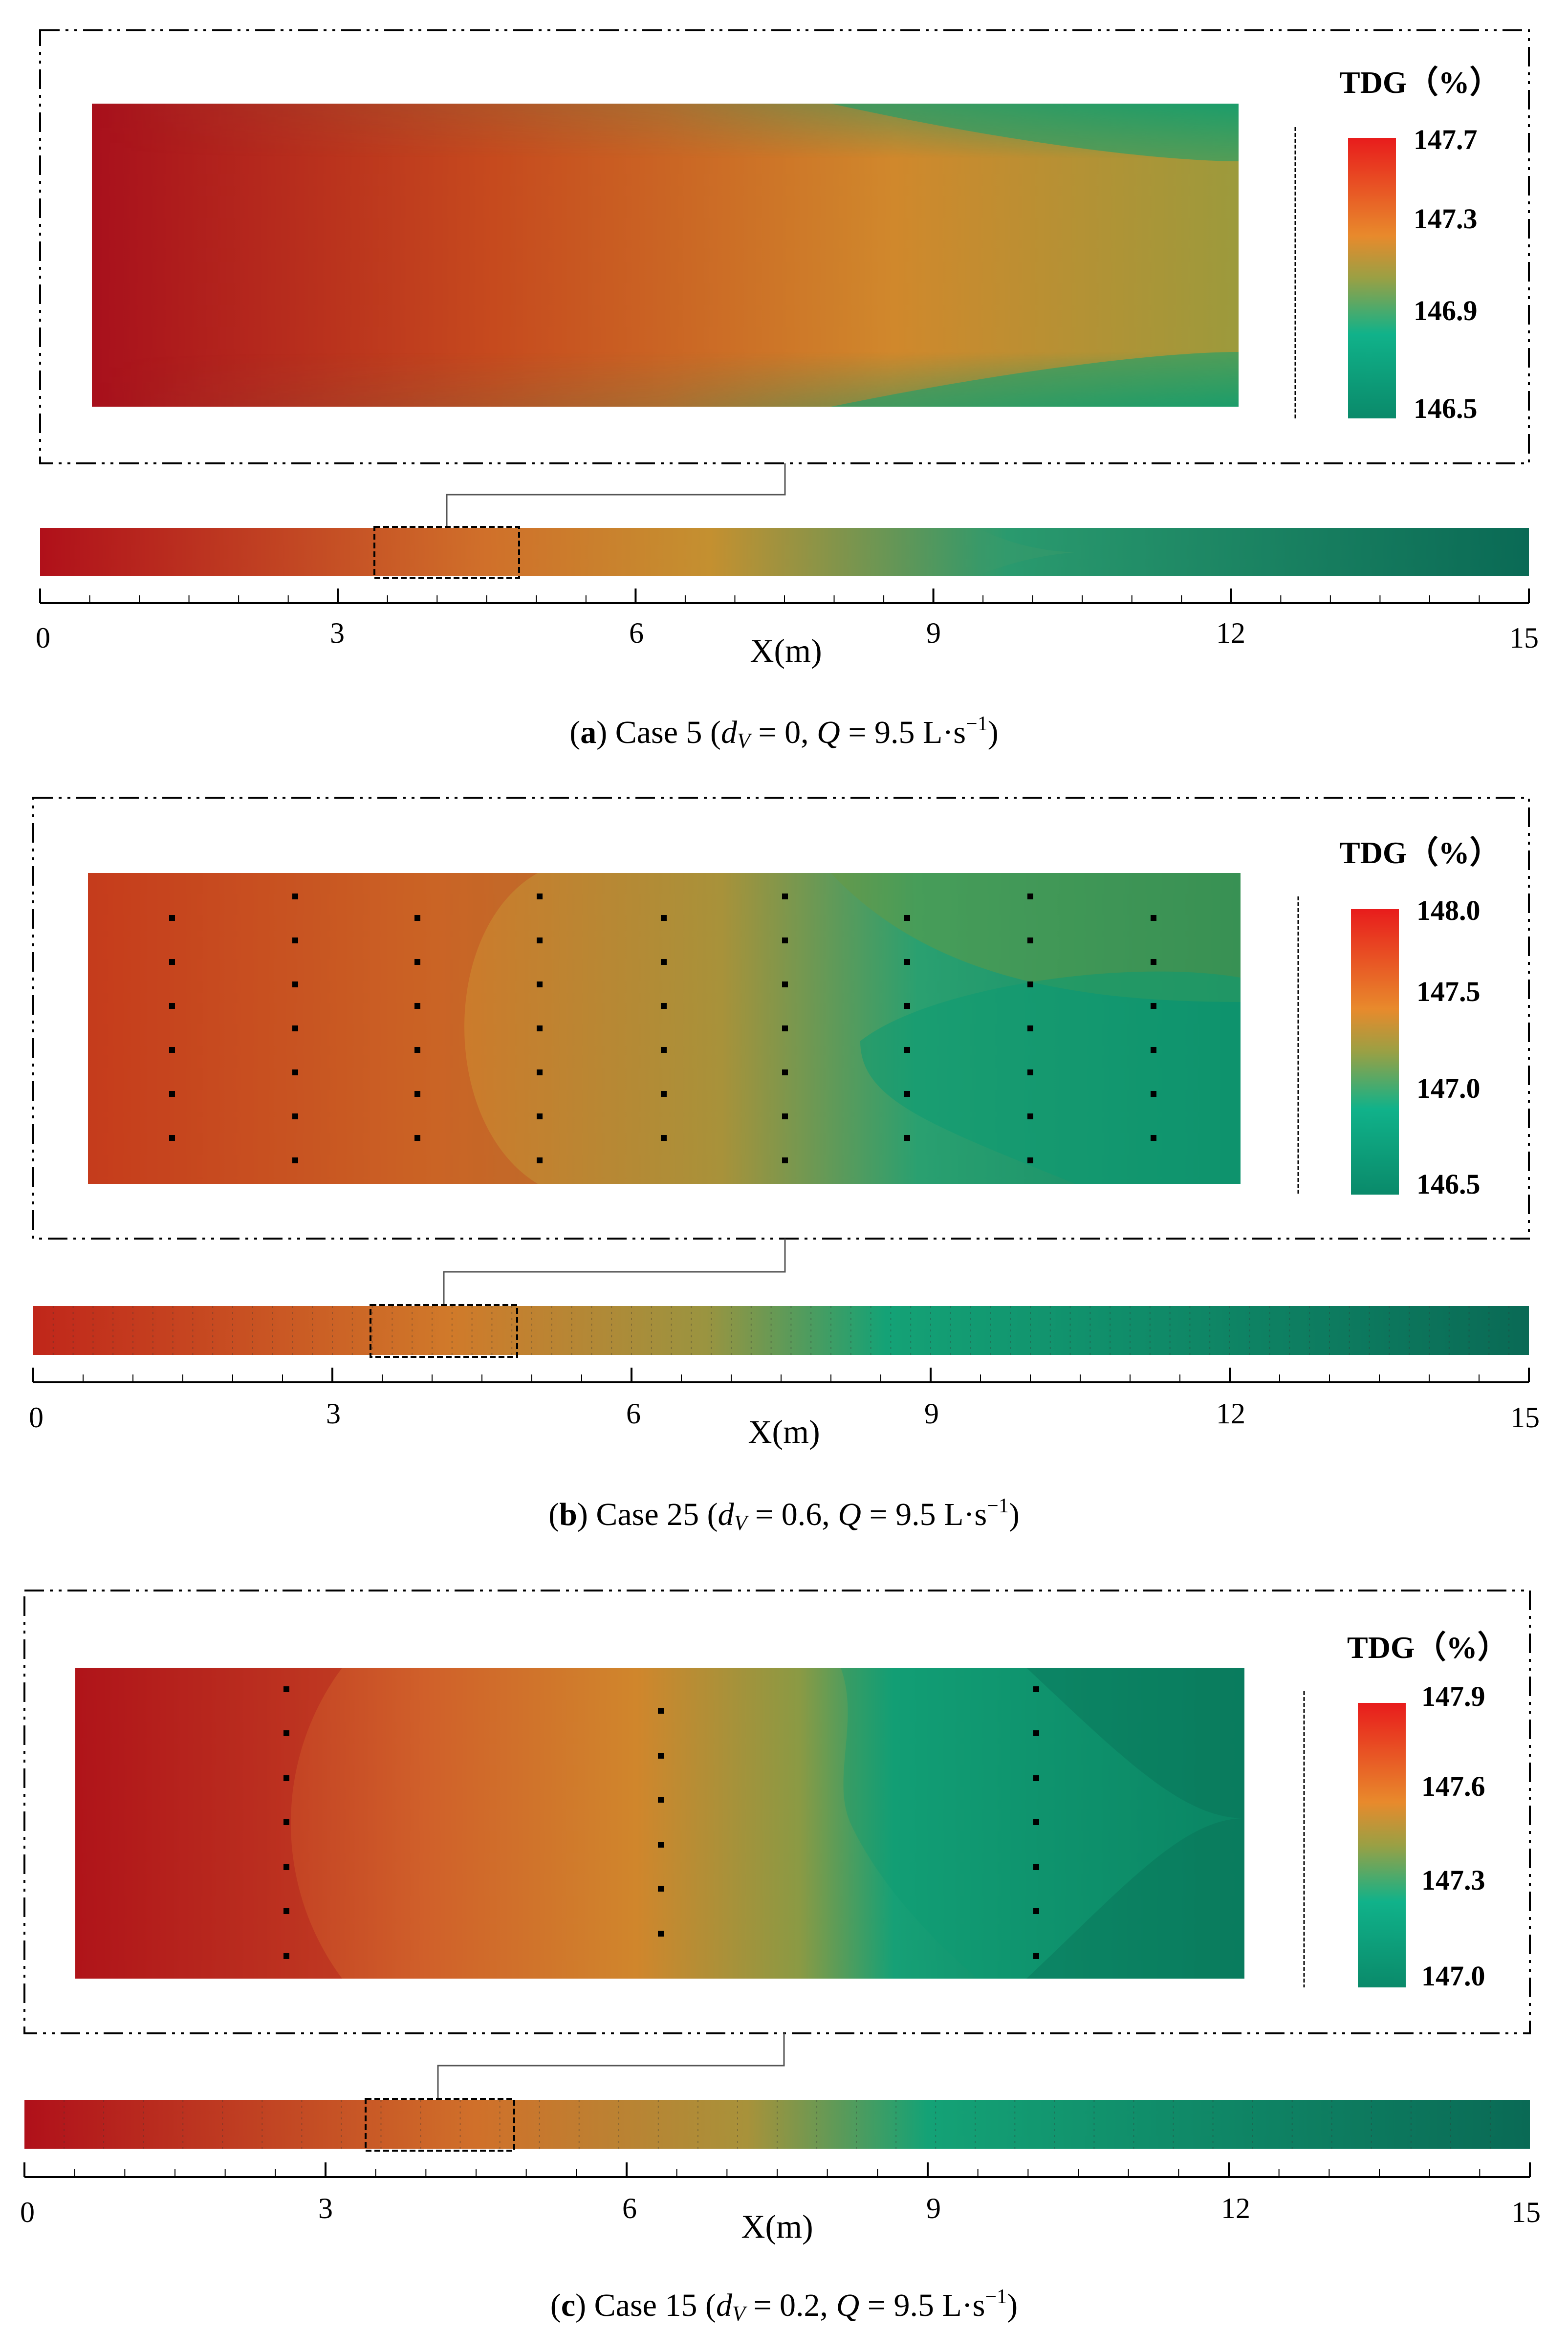  I want to click on legend-ticks: 148.0 147.5 147.0 146.5, so click(1448, 1047).